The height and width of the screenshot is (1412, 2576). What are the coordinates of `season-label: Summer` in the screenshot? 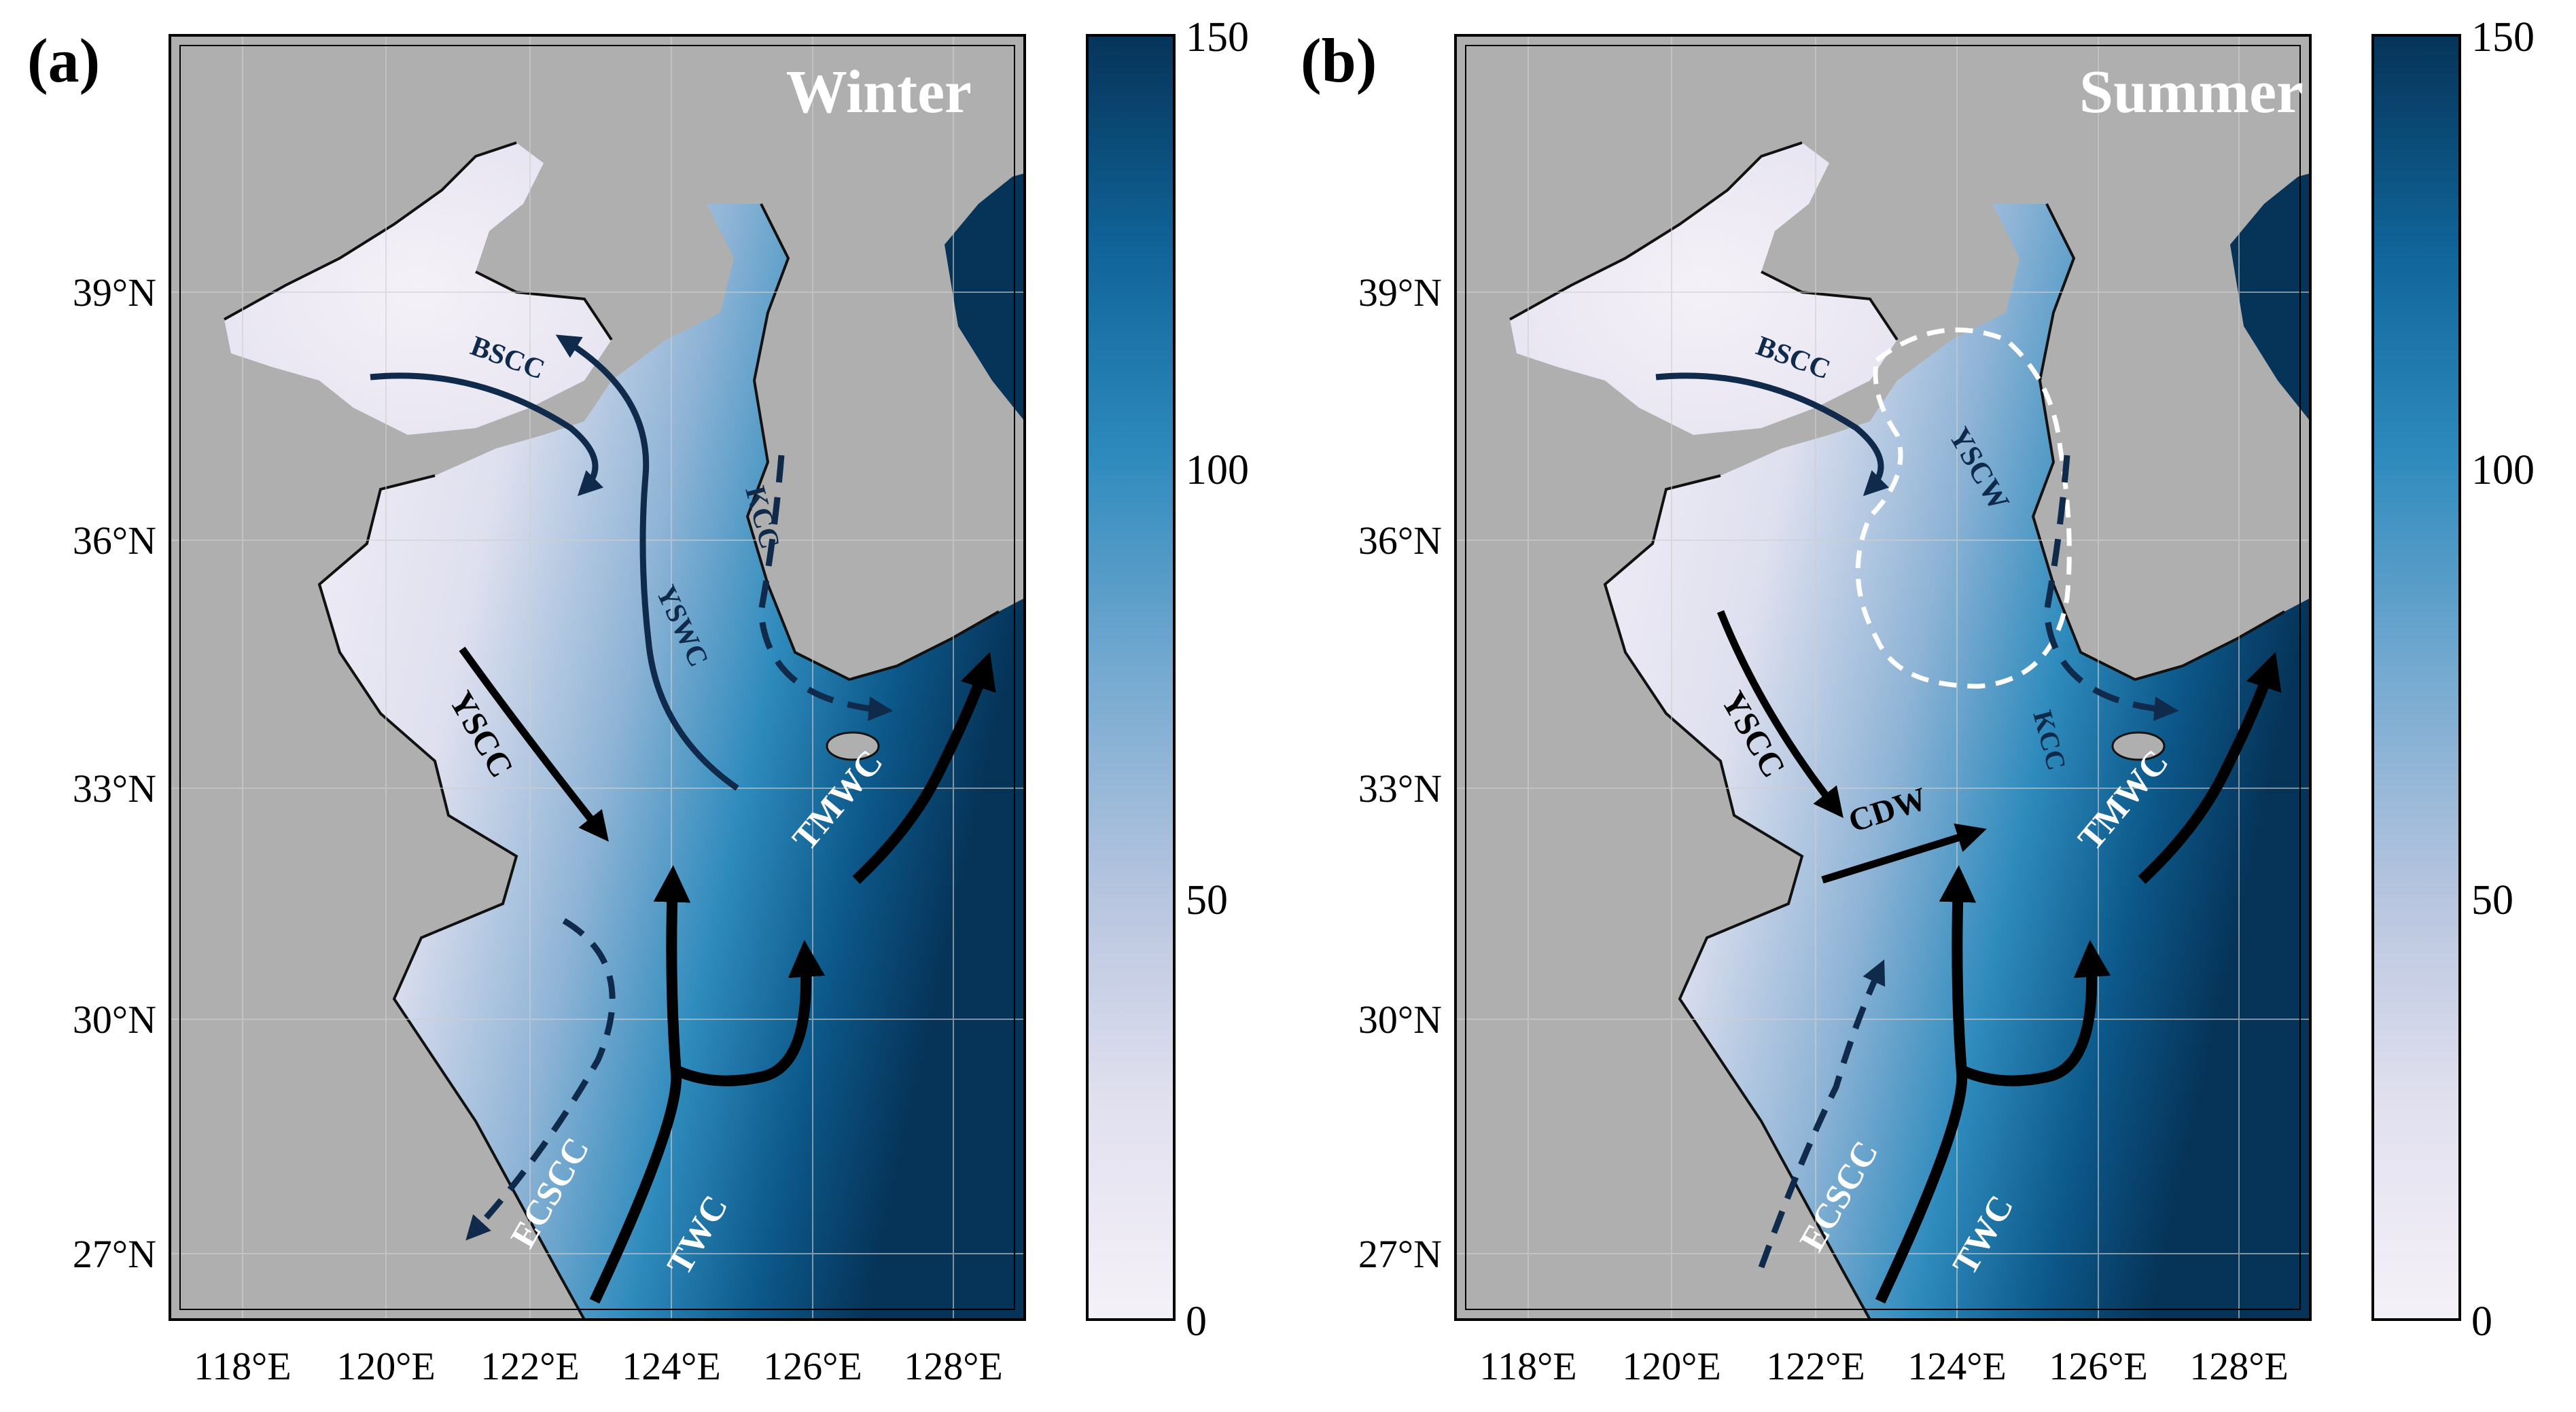 It's located at (2191, 92).